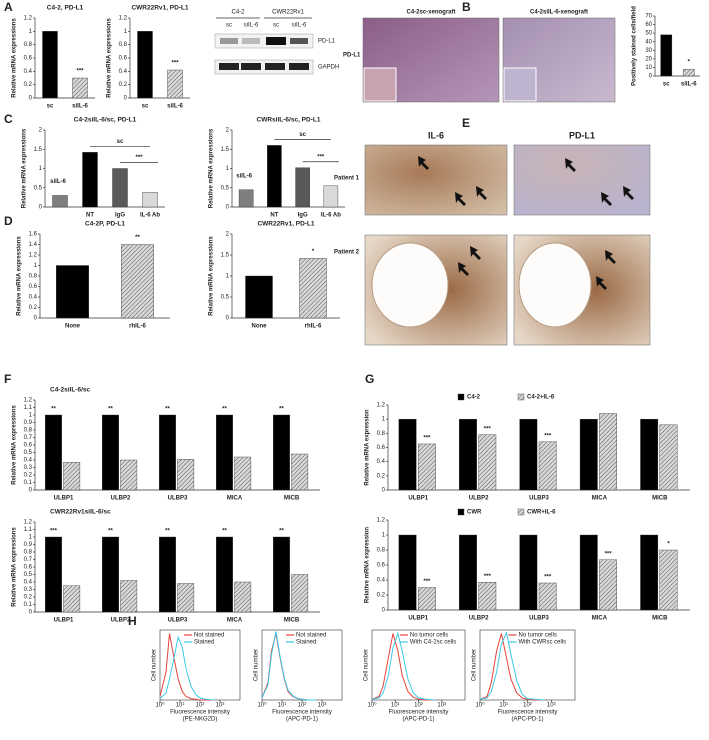  I want to click on image-row: Patient 1, so click(347, 179).